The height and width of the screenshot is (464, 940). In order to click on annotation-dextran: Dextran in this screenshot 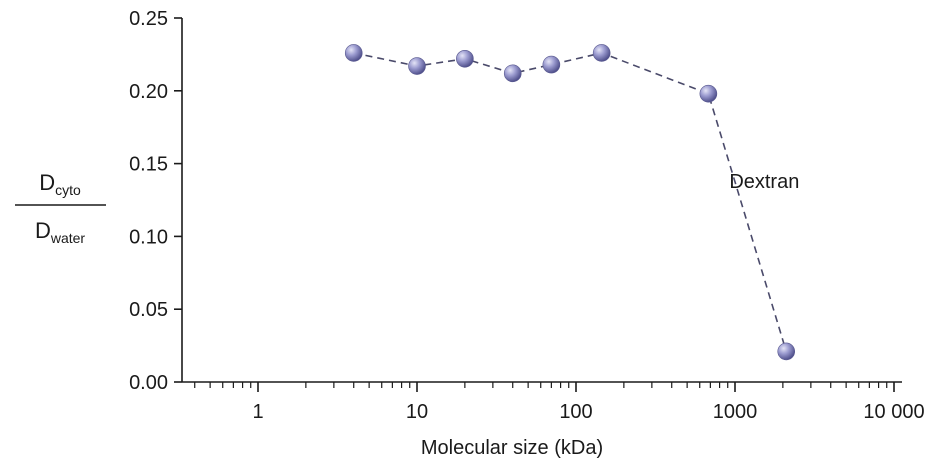, I will do `click(764, 182)`.